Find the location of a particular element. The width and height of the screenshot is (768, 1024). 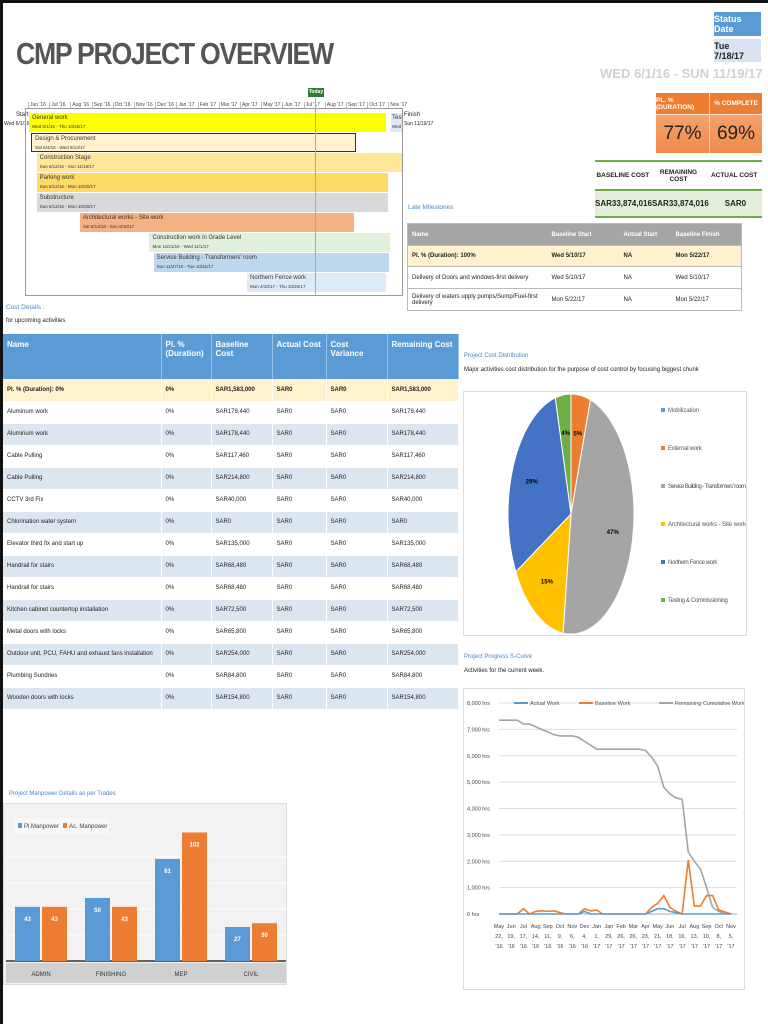

month-label: Aug '16 is located at coordinates (80, 105).